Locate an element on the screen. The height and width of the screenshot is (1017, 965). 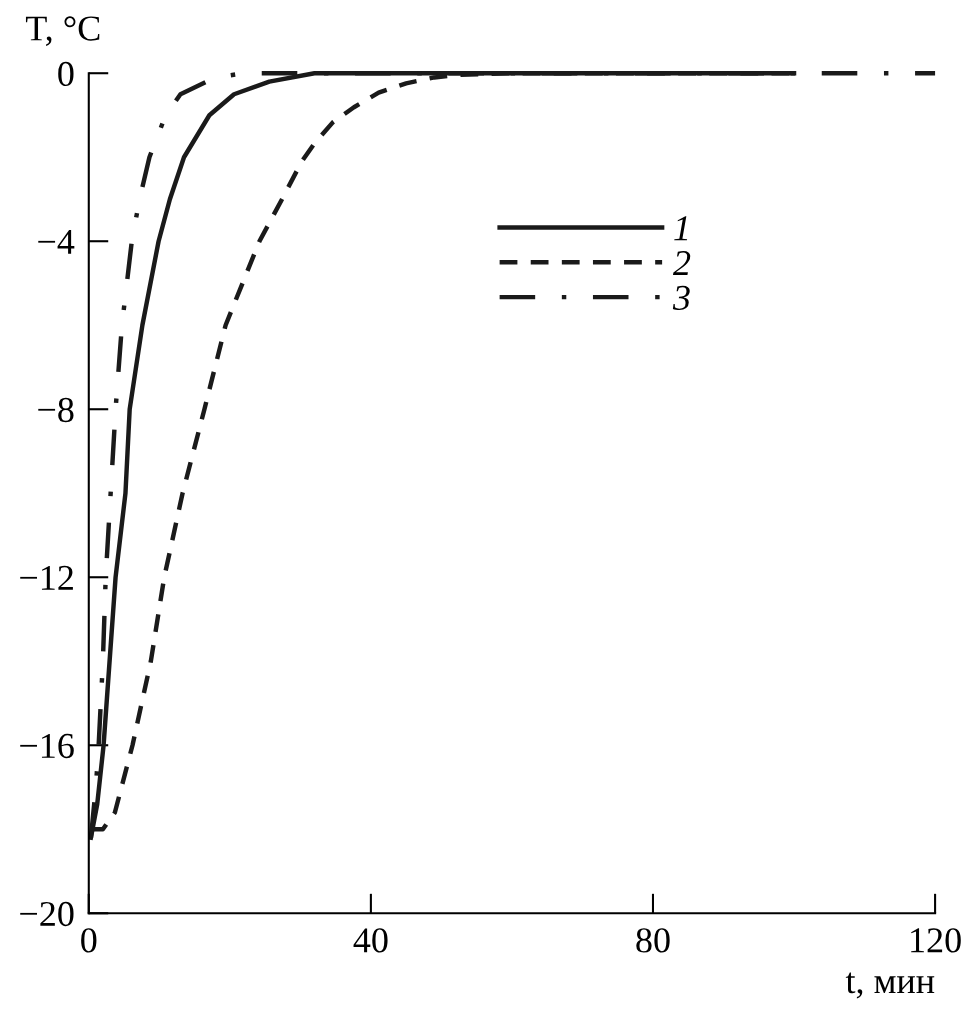
legend-label: 3 is located at coordinates (681, 298).